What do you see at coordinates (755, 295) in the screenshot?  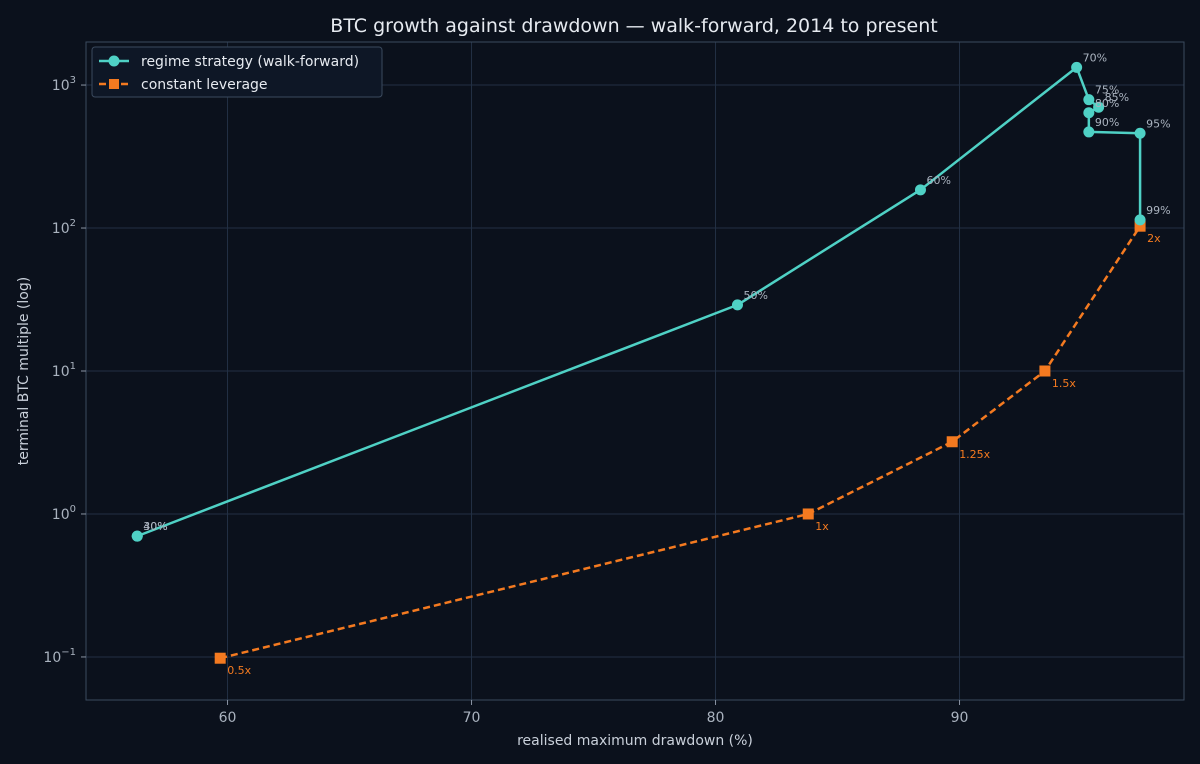 I see `regime-point-label: 50%` at bounding box center [755, 295].